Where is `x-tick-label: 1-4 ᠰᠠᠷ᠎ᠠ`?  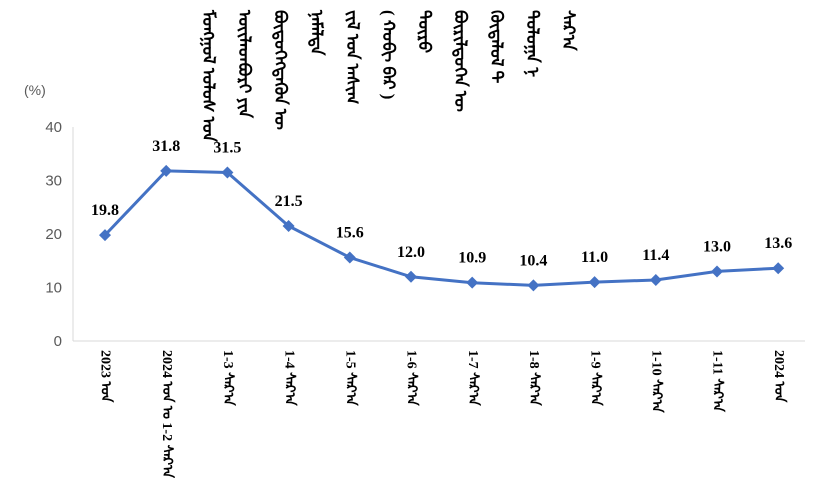 x-tick-label: 1-4 ᠰᠠᠷ᠎ᠠ is located at coordinates (289, 378).